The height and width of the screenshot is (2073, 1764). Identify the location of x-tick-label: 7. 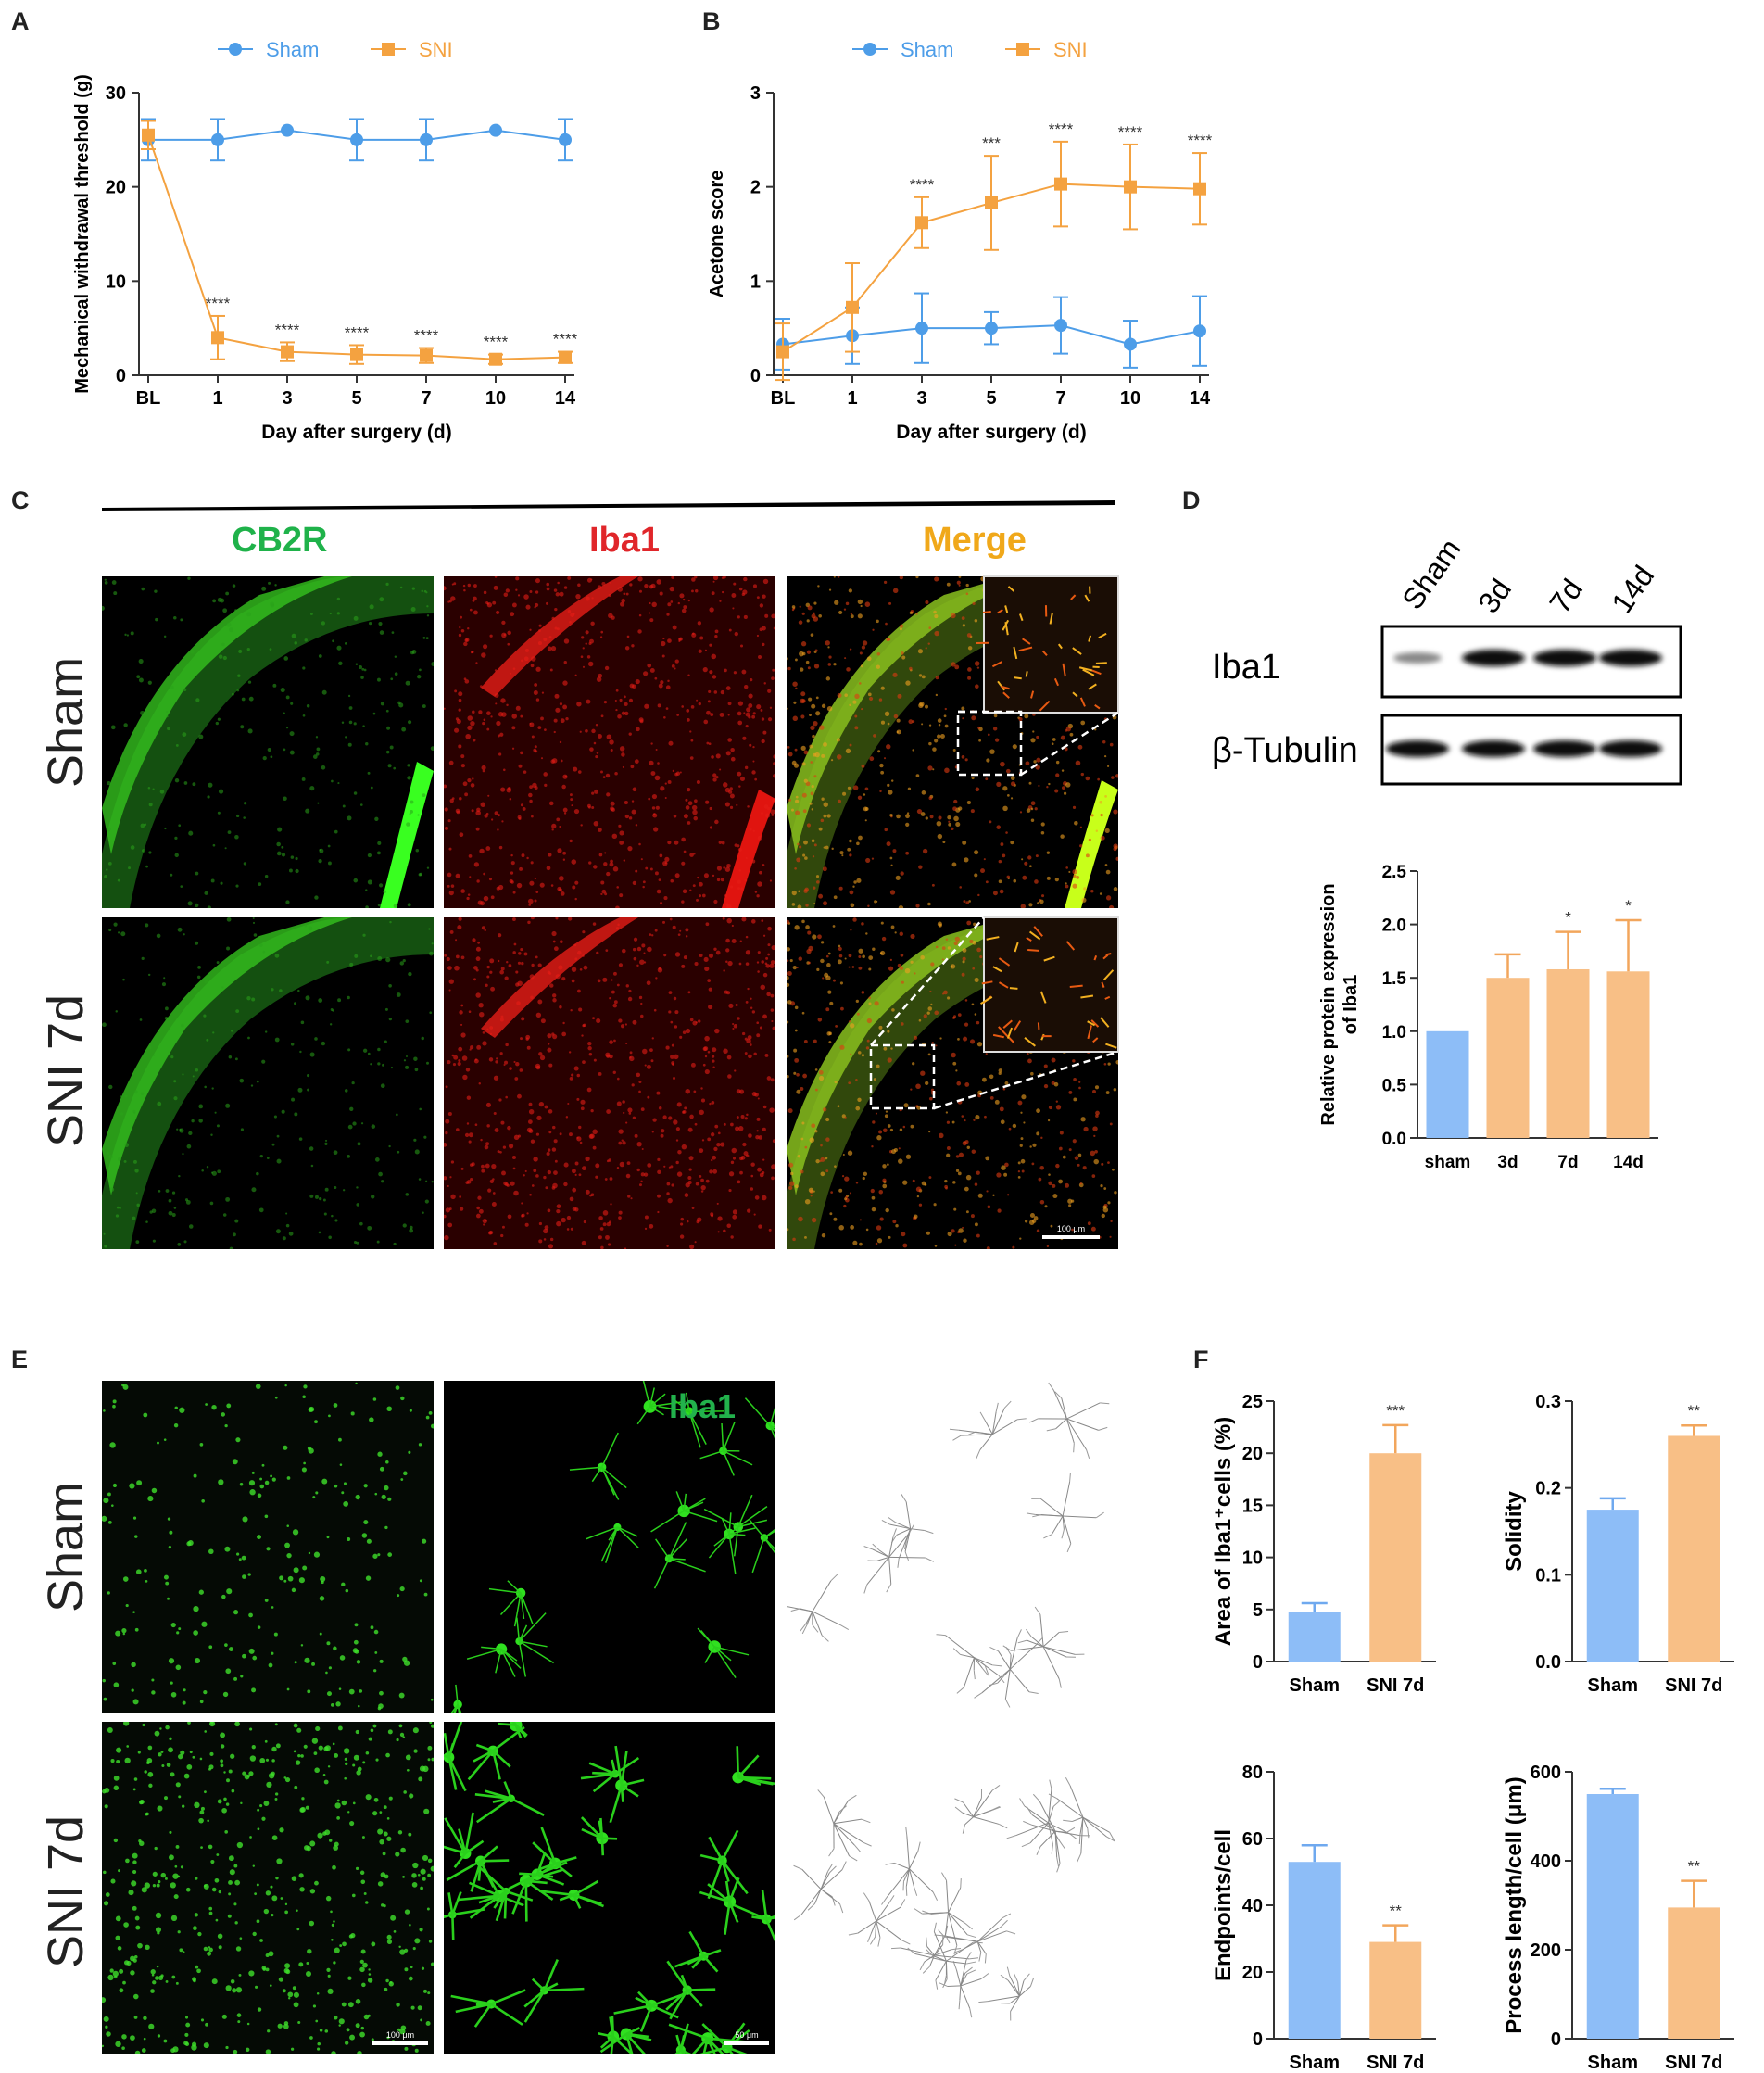
(1060, 399).